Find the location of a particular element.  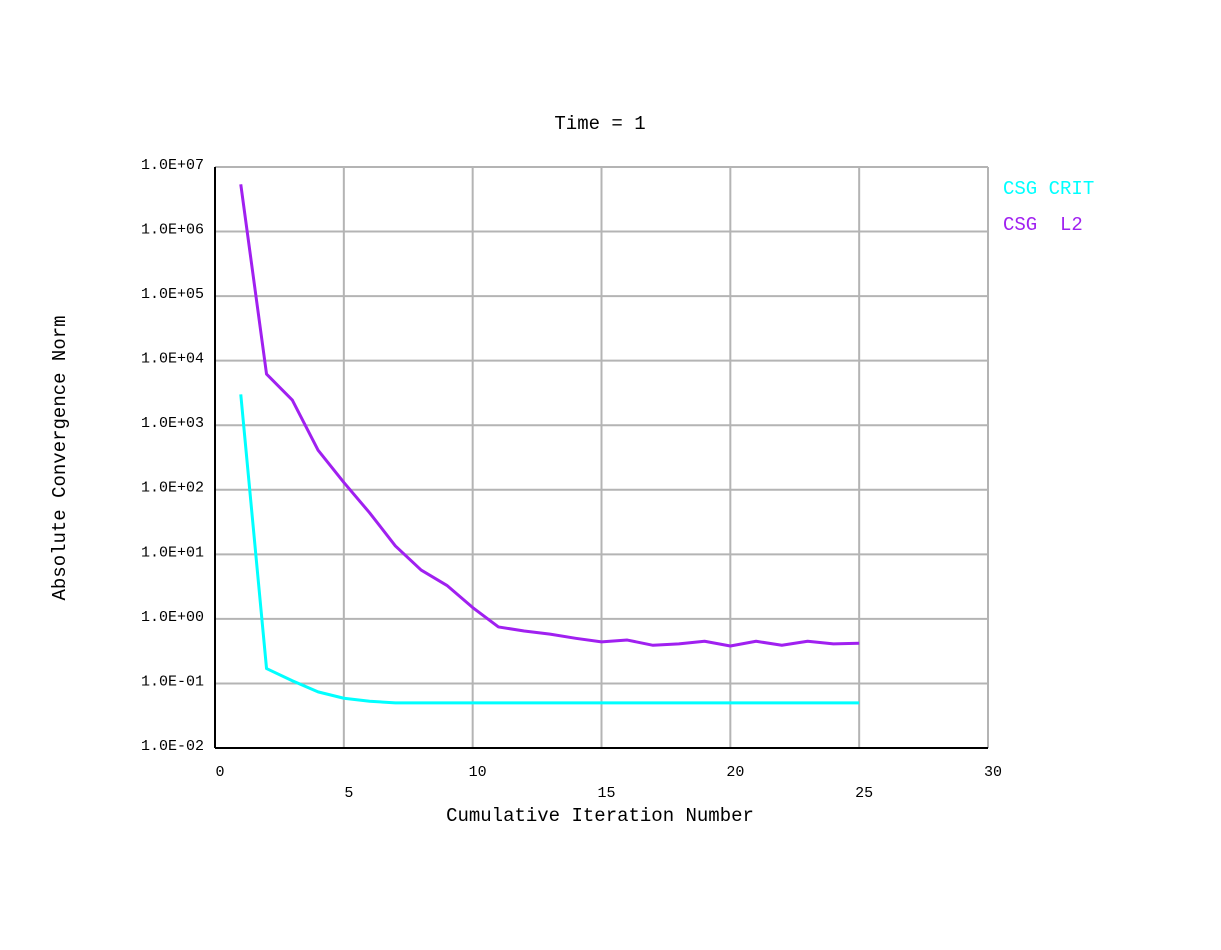

y-tick-label: 1.0E+04 is located at coordinates (172, 359).